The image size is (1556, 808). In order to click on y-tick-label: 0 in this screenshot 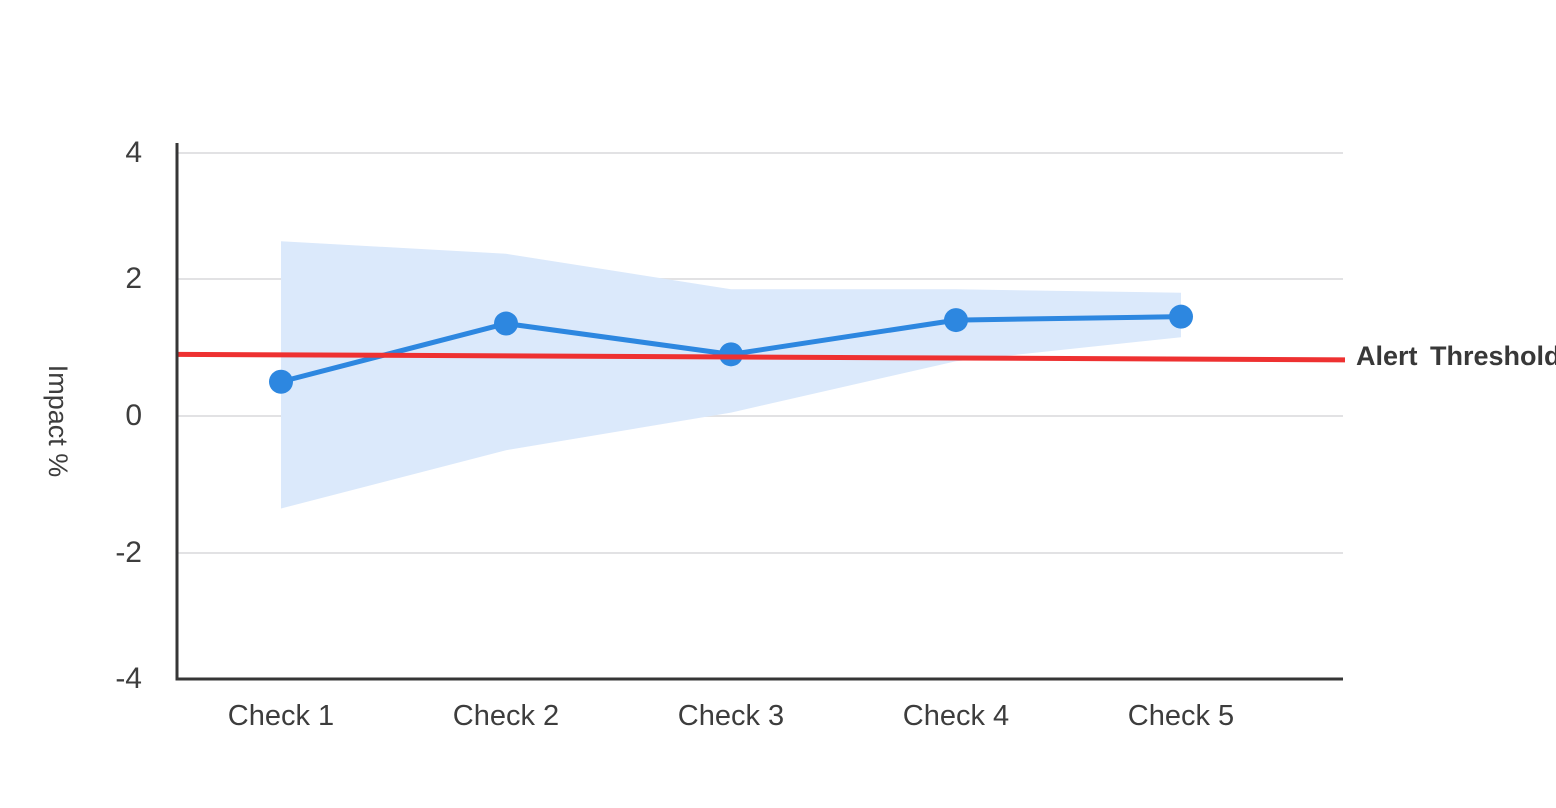, I will do `click(133, 415)`.